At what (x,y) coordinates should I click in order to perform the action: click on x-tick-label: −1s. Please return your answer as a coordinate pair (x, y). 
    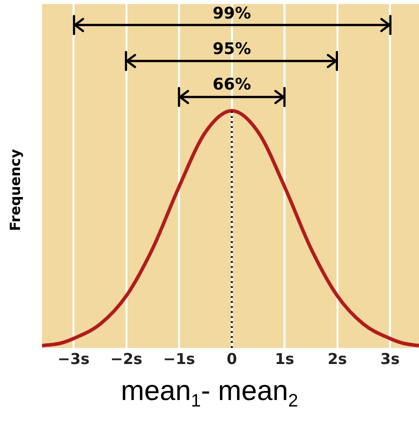
    Looking at the image, I should click on (179, 359).